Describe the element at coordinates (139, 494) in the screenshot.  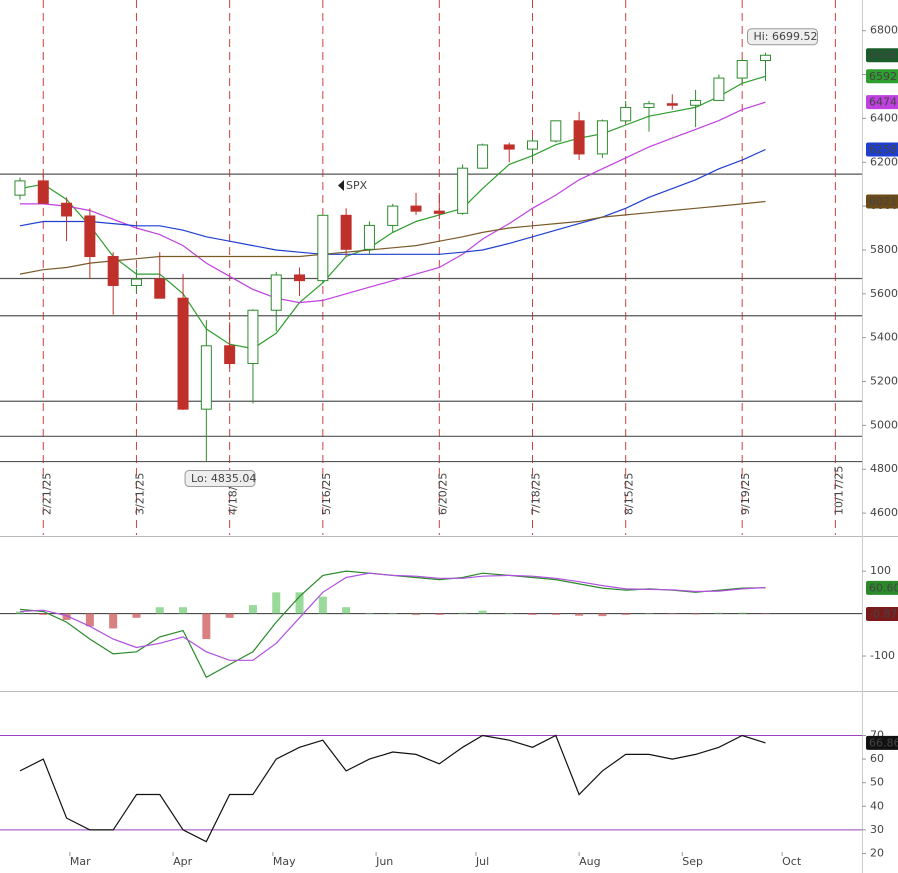
I see `date-label: 3/21/25` at that location.